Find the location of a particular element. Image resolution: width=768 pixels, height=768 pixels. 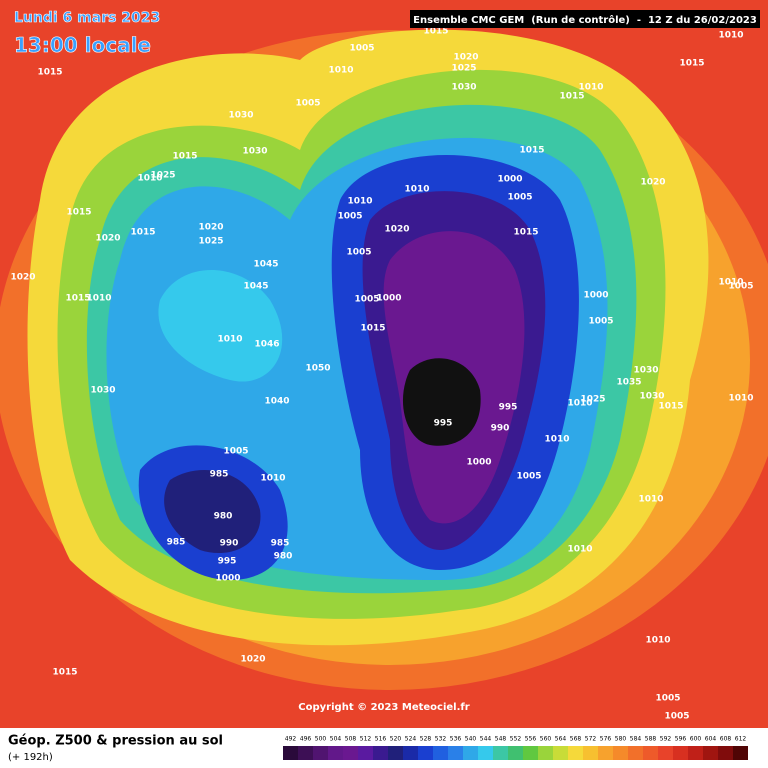

scale-label: 568 is located at coordinates (576, 739).